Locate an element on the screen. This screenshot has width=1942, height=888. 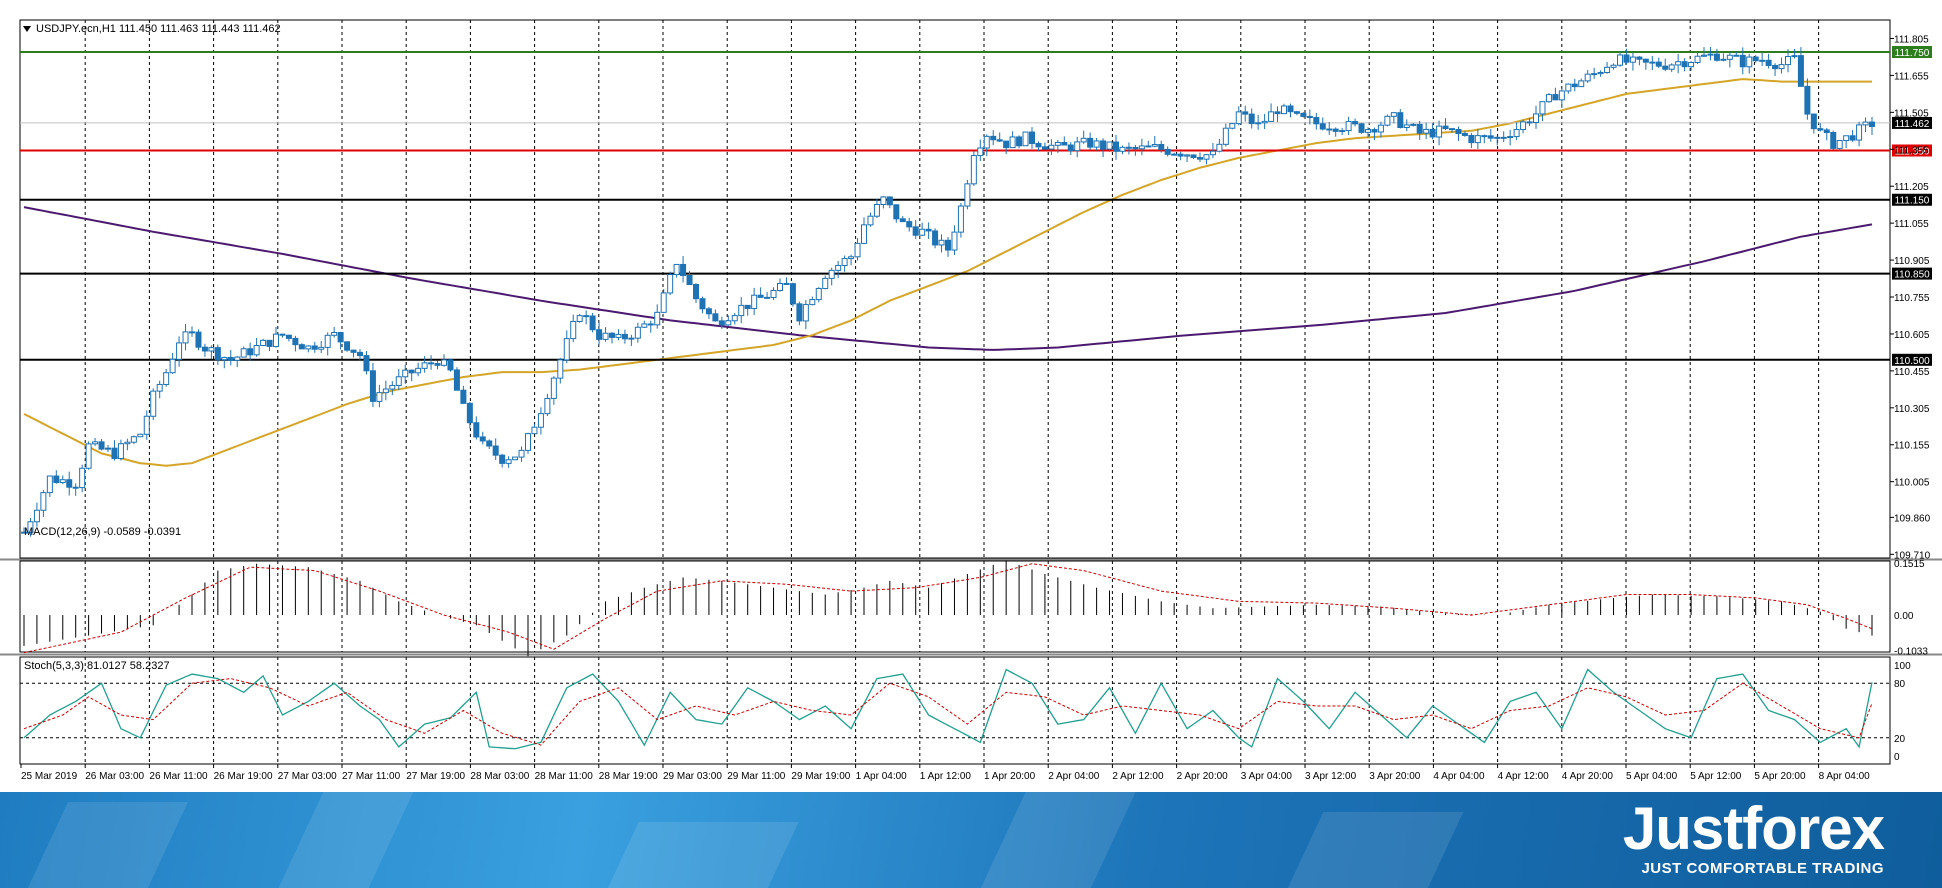
time-label: 27 Mar 19:00 is located at coordinates (435, 776).